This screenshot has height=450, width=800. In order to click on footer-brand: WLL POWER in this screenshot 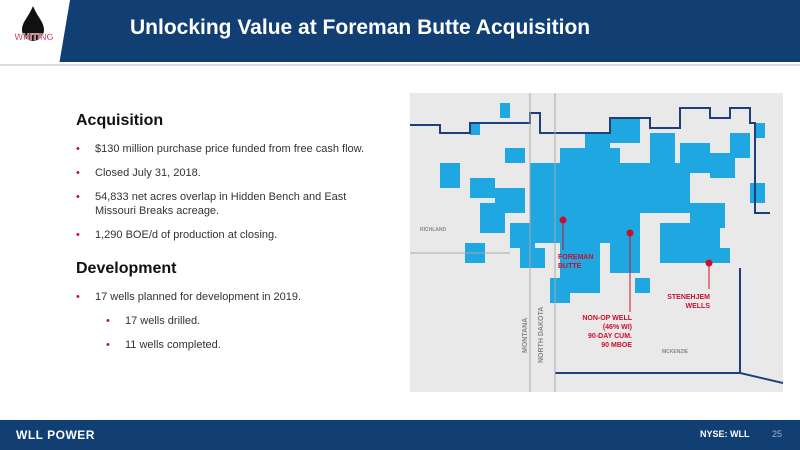, I will do `click(55, 435)`.